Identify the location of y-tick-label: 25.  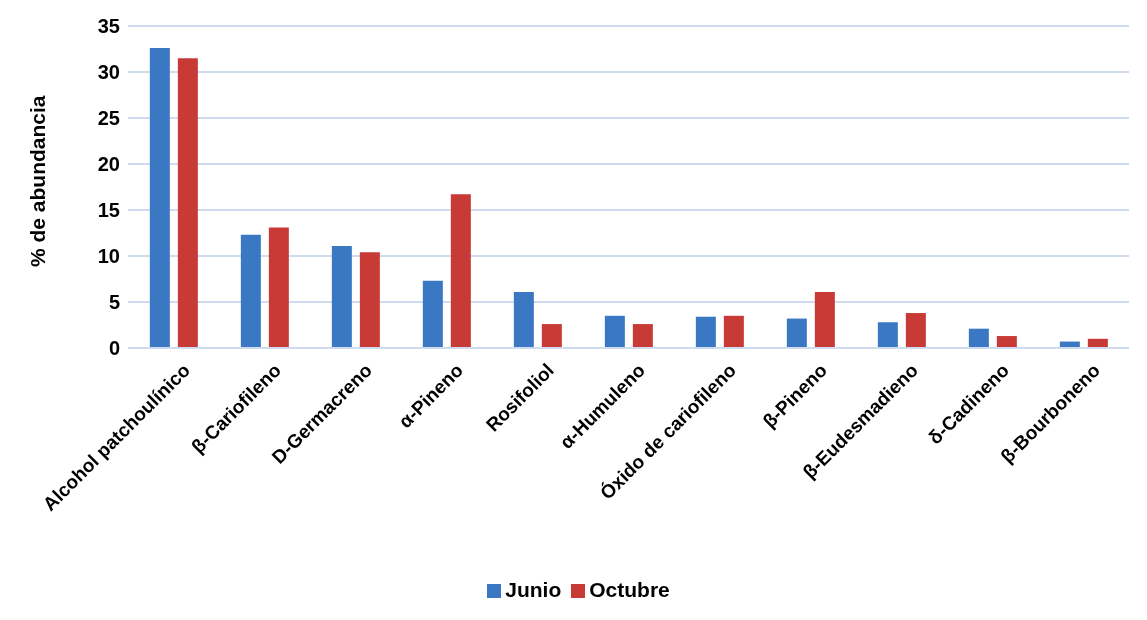
(108, 118).